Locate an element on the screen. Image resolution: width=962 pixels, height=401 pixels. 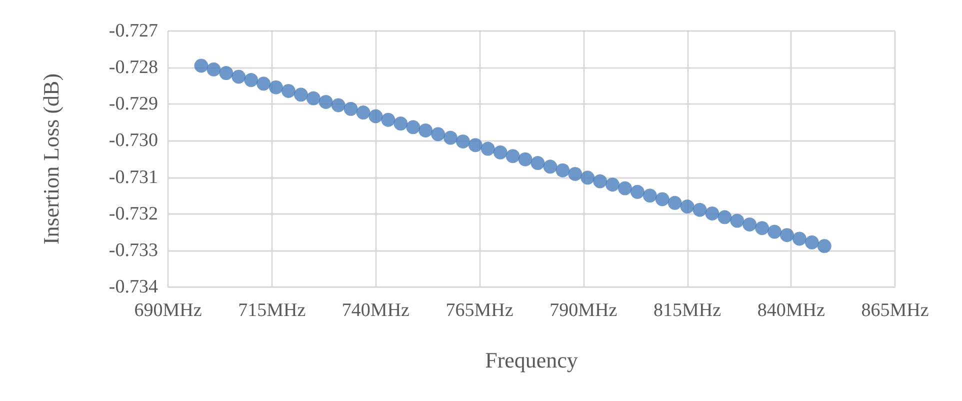
y-tick-label: -0.733 is located at coordinates (133, 250).